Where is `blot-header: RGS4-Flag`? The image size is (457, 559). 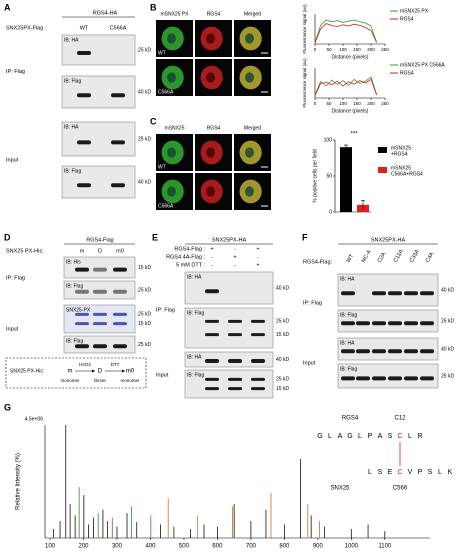
blot-header: RGS4-Flag is located at coordinates (100, 240).